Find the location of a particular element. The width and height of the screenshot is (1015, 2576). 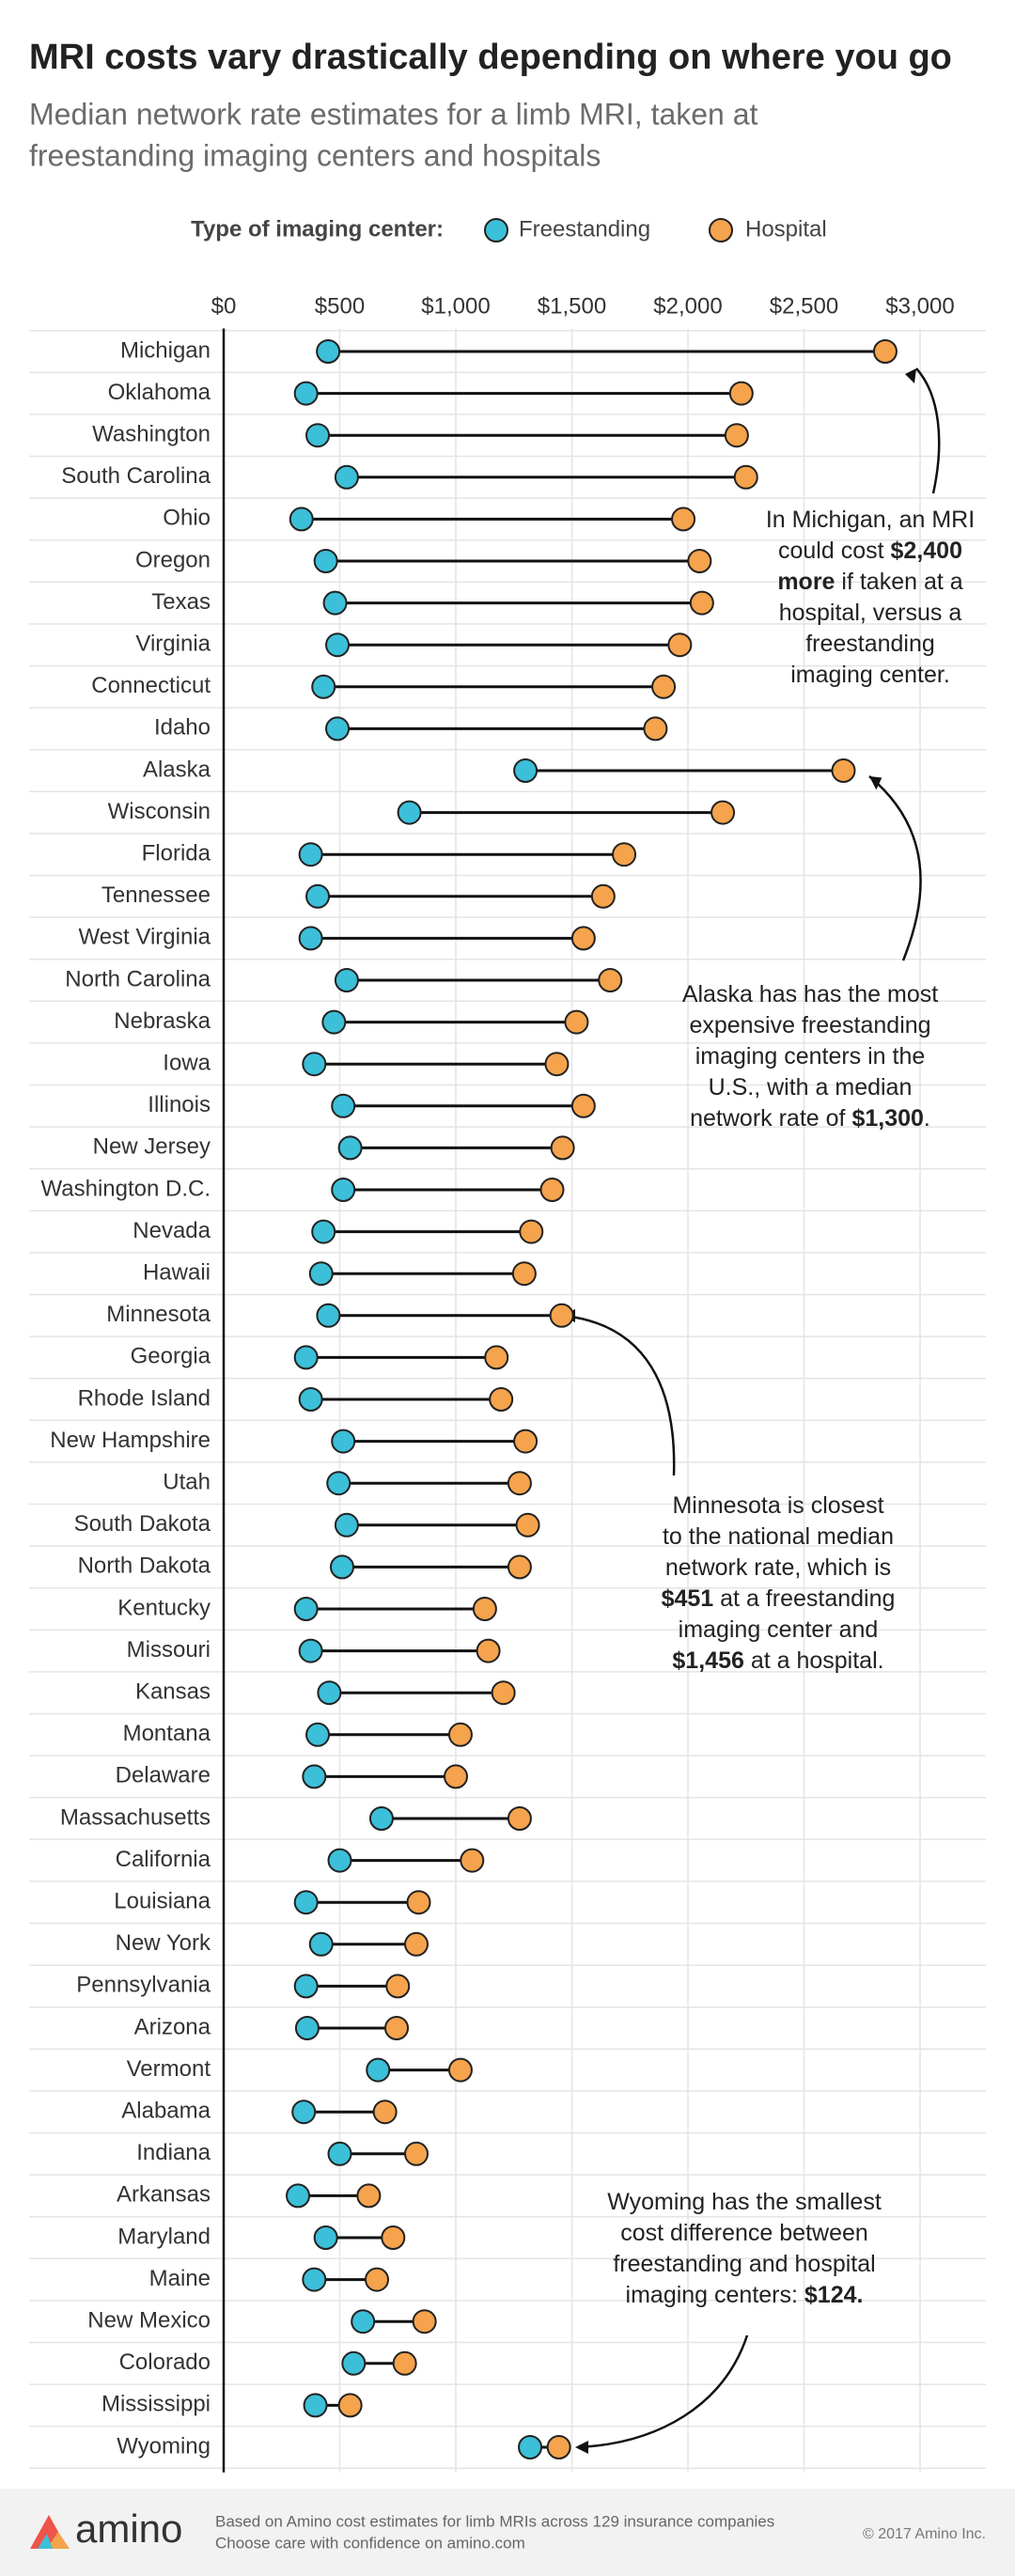

annotation-text: imaging centers in the is located at coordinates (810, 1056).